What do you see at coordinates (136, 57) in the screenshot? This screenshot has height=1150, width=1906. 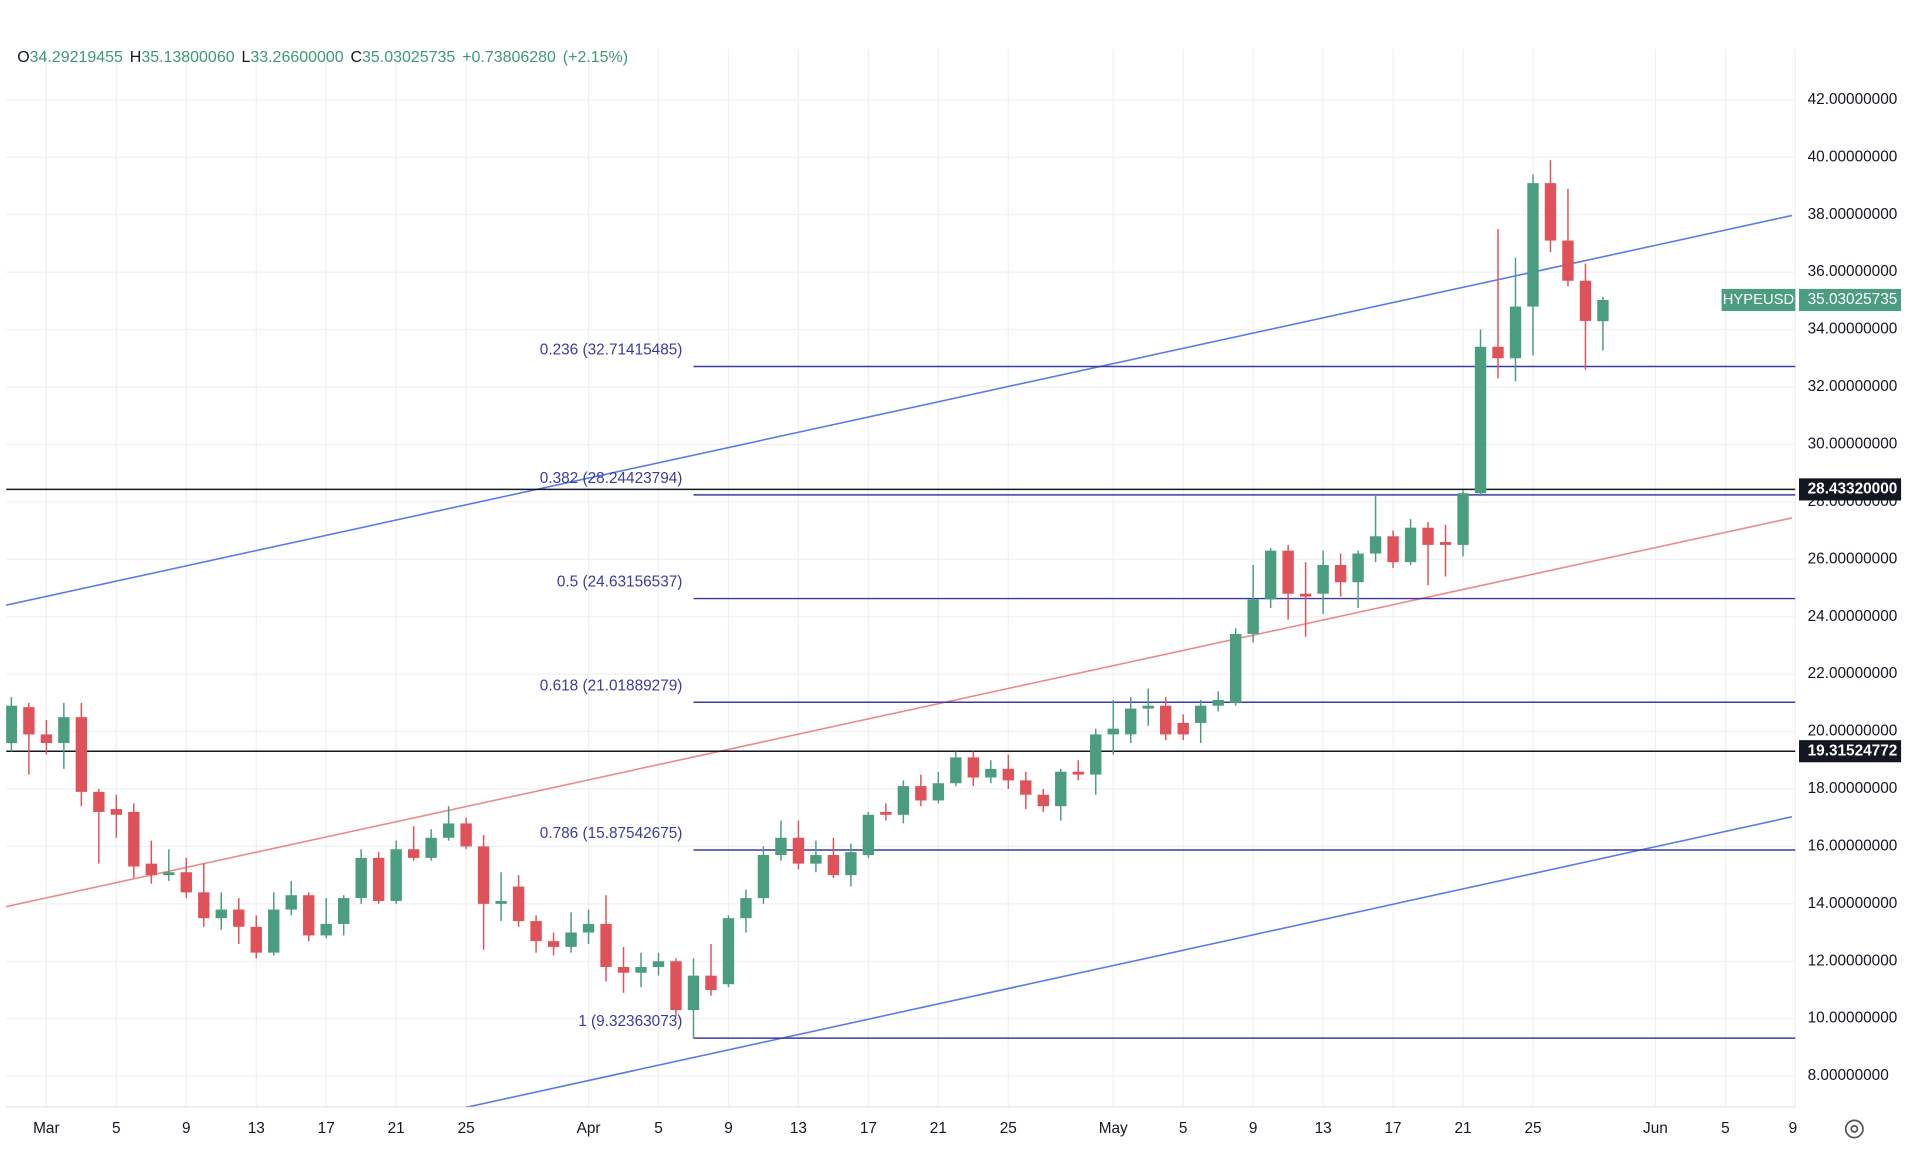 I see `high-label: H` at bounding box center [136, 57].